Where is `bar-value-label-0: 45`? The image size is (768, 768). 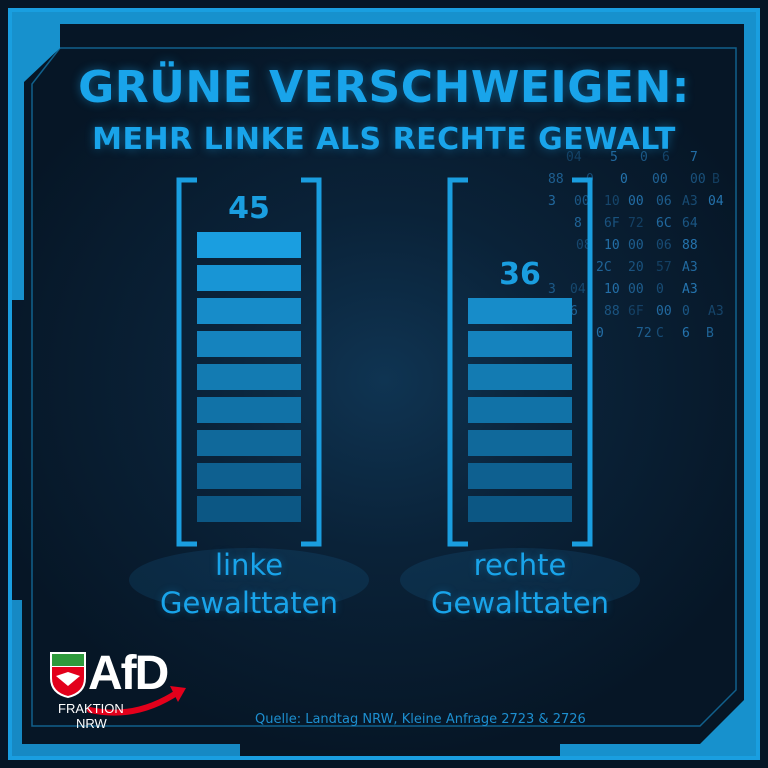
bar-value-label-0: 45 is located at coordinates (249, 208).